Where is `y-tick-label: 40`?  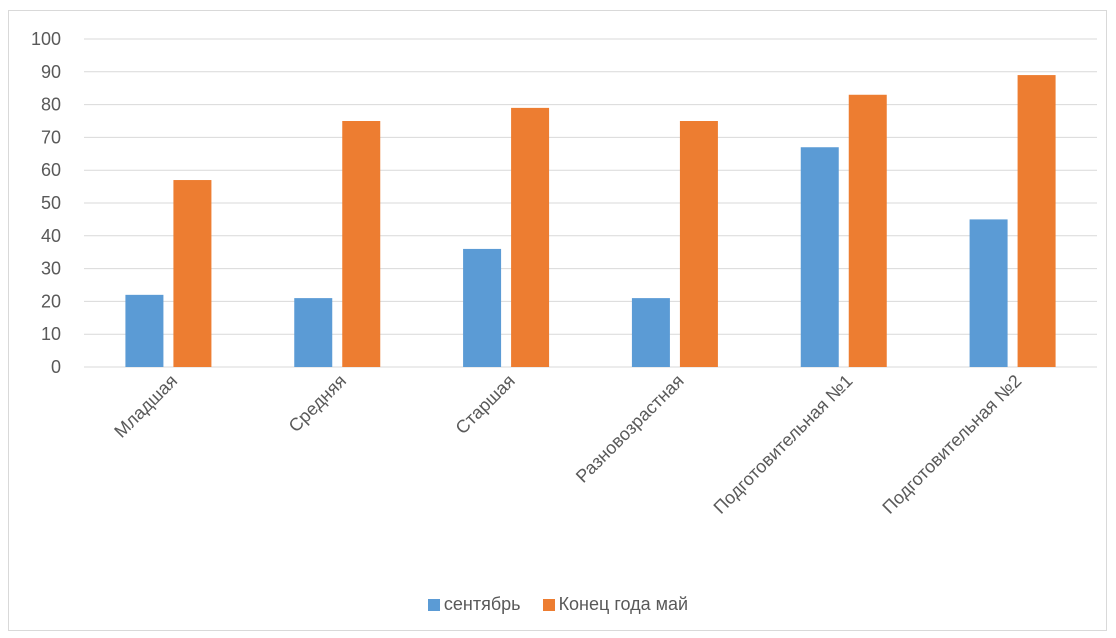
y-tick-label: 40 is located at coordinates (51, 236).